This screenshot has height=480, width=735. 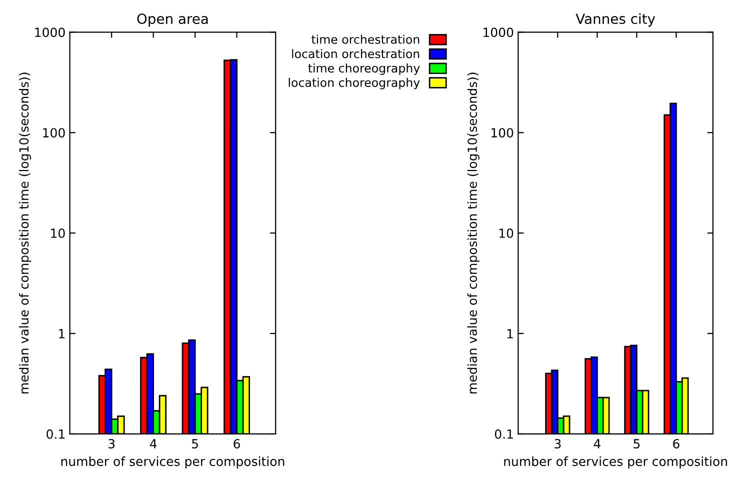 What do you see at coordinates (364, 69) in the screenshot?
I see `legend-label: time choreography` at bounding box center [364, 69].